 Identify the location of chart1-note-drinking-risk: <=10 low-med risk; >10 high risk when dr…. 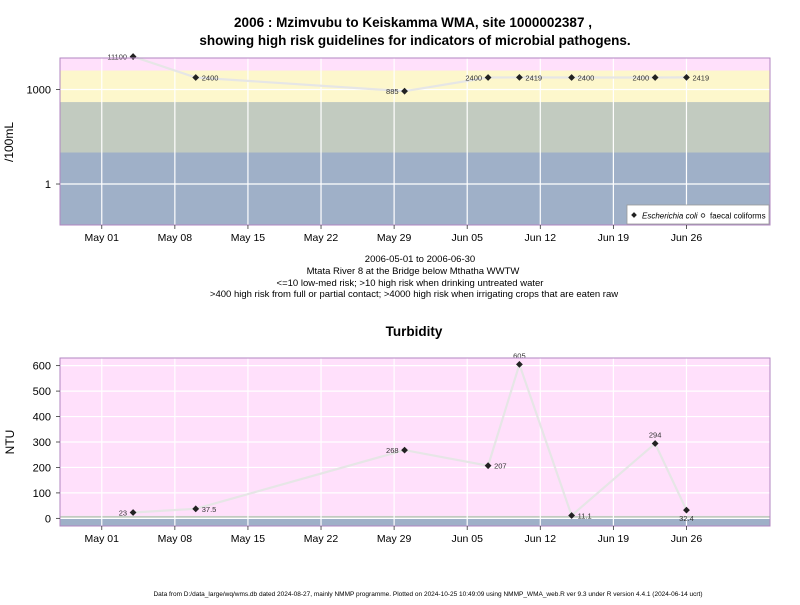
(410, 283).